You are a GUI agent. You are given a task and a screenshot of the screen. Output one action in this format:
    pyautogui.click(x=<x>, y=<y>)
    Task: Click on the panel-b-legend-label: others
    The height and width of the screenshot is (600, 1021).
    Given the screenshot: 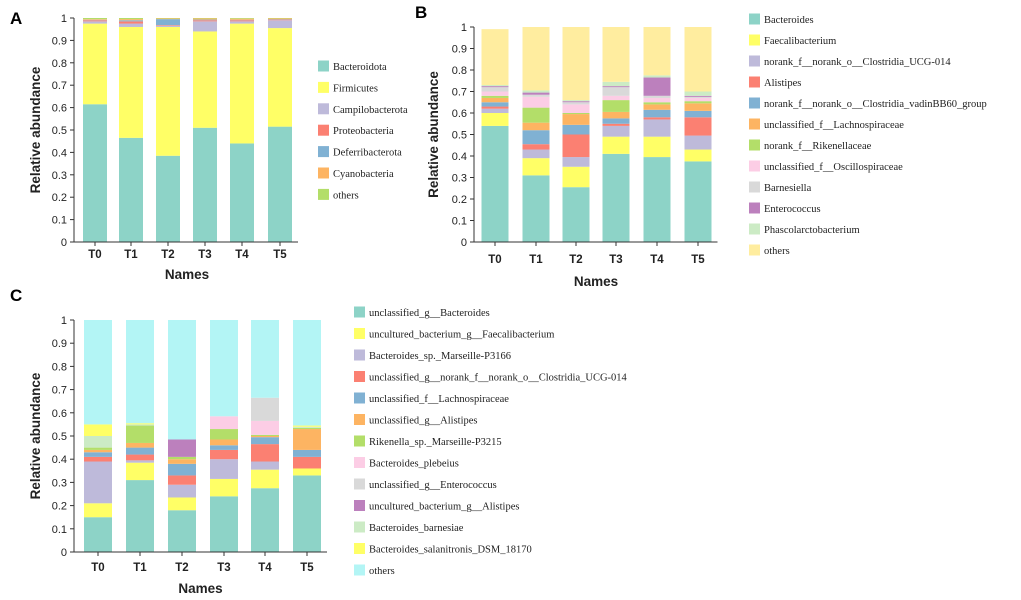 What is the action you would take?
    pyautogui.click(x=777, y=251)
    